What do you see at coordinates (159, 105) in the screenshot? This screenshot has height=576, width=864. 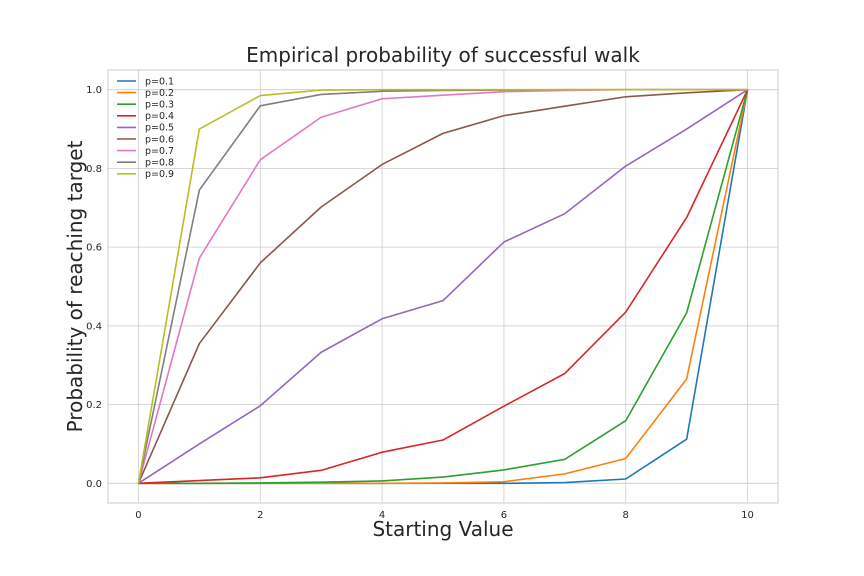 I see `legend-label: p=0.3` at bounding box center [159, 105].